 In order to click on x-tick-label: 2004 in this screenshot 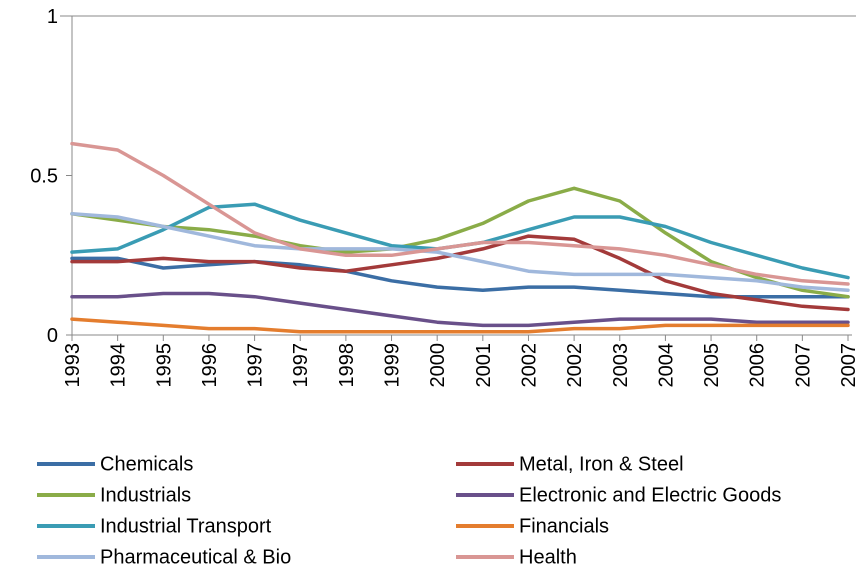, I will do `click(666, 365)`.